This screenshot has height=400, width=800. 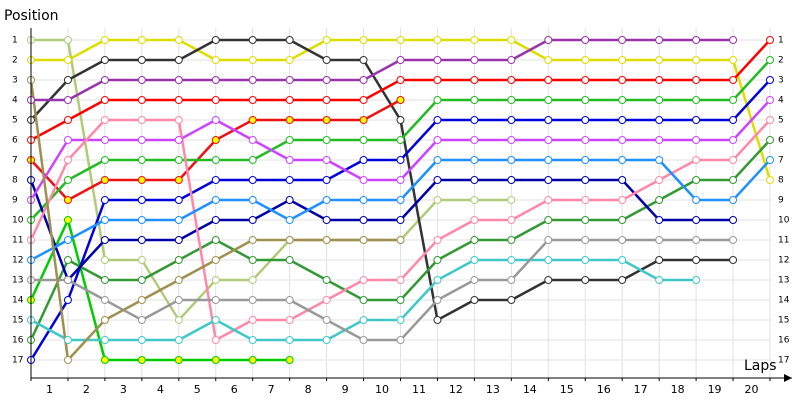 I want to click on y-tick-label-right: 8, so click(x=781, y=181).